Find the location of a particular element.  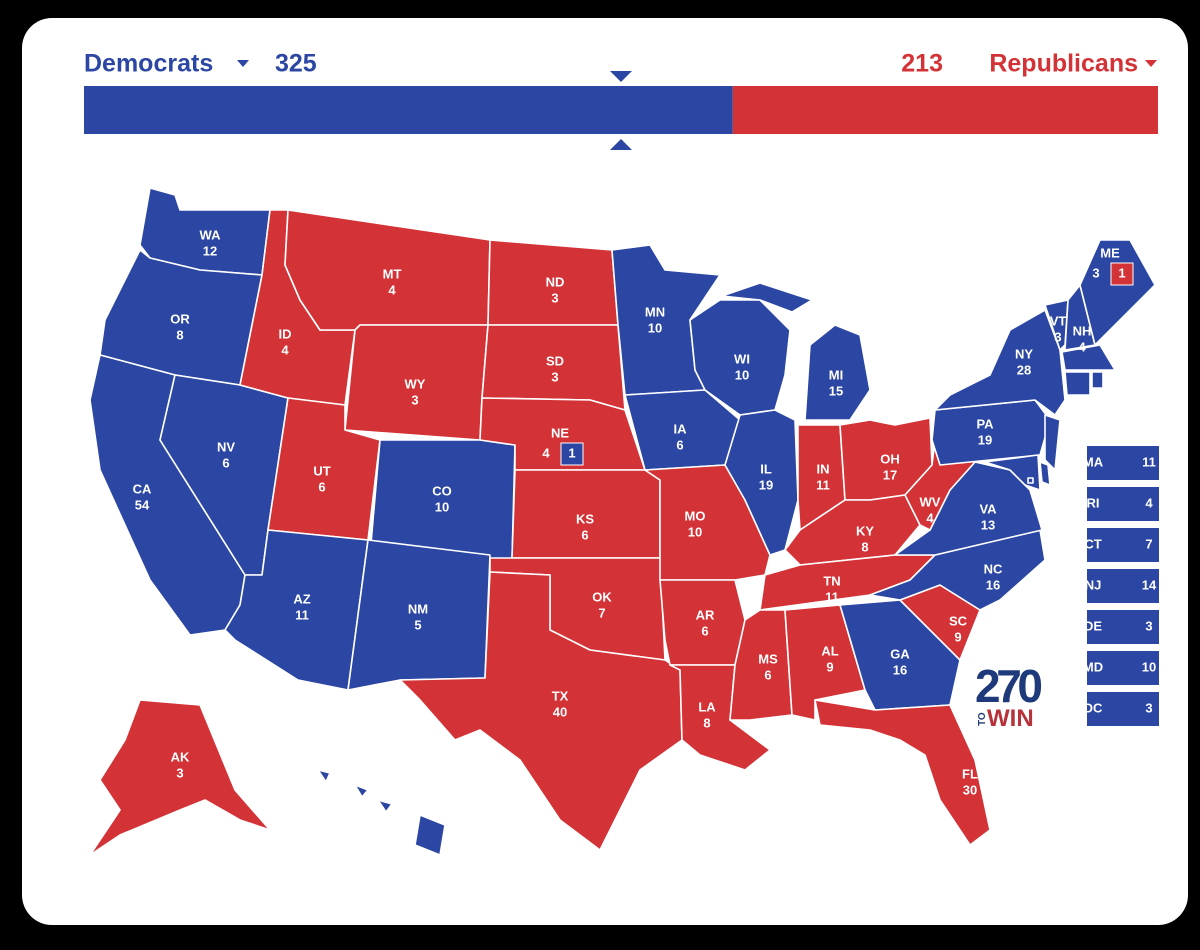

state-abbr: RI is located at coordinates (1093, 502).